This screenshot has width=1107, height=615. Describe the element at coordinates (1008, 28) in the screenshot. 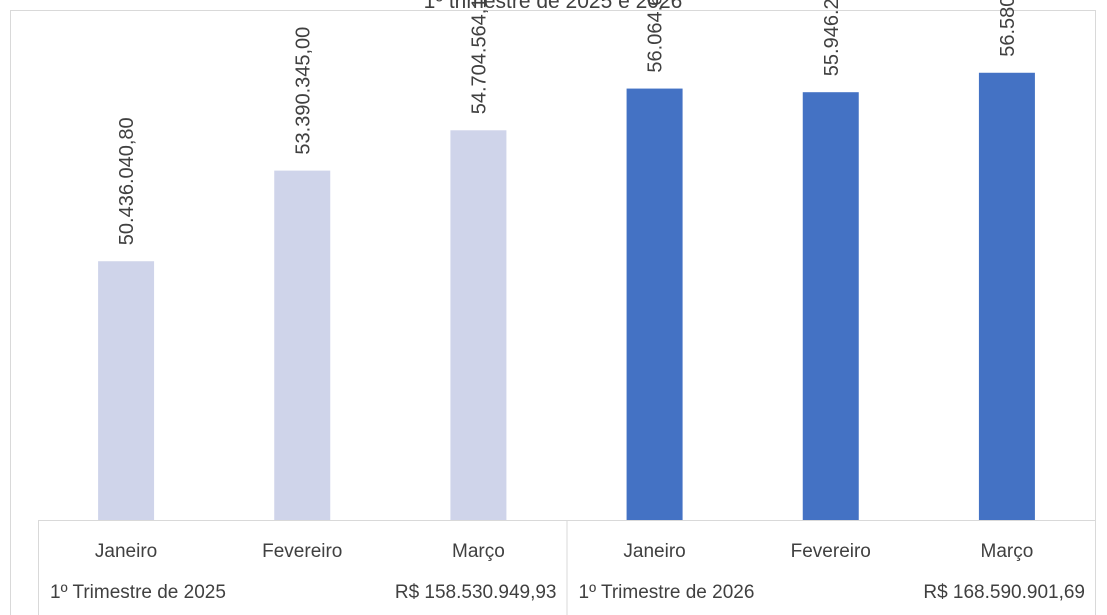

I see `data-label: 56.580.007,38` at that location.